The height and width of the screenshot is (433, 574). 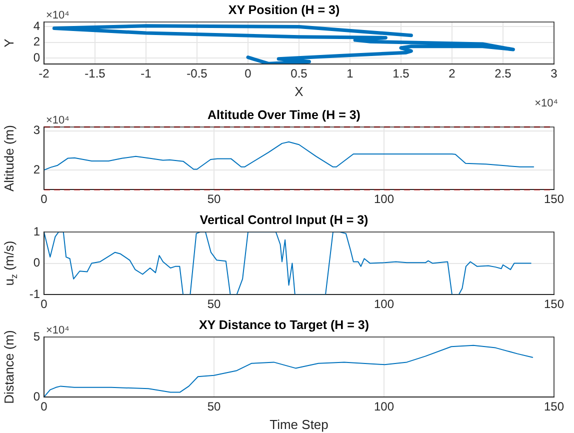 I want to click on chart-title: XY Position (H = 3), so click(x=284, y=9).